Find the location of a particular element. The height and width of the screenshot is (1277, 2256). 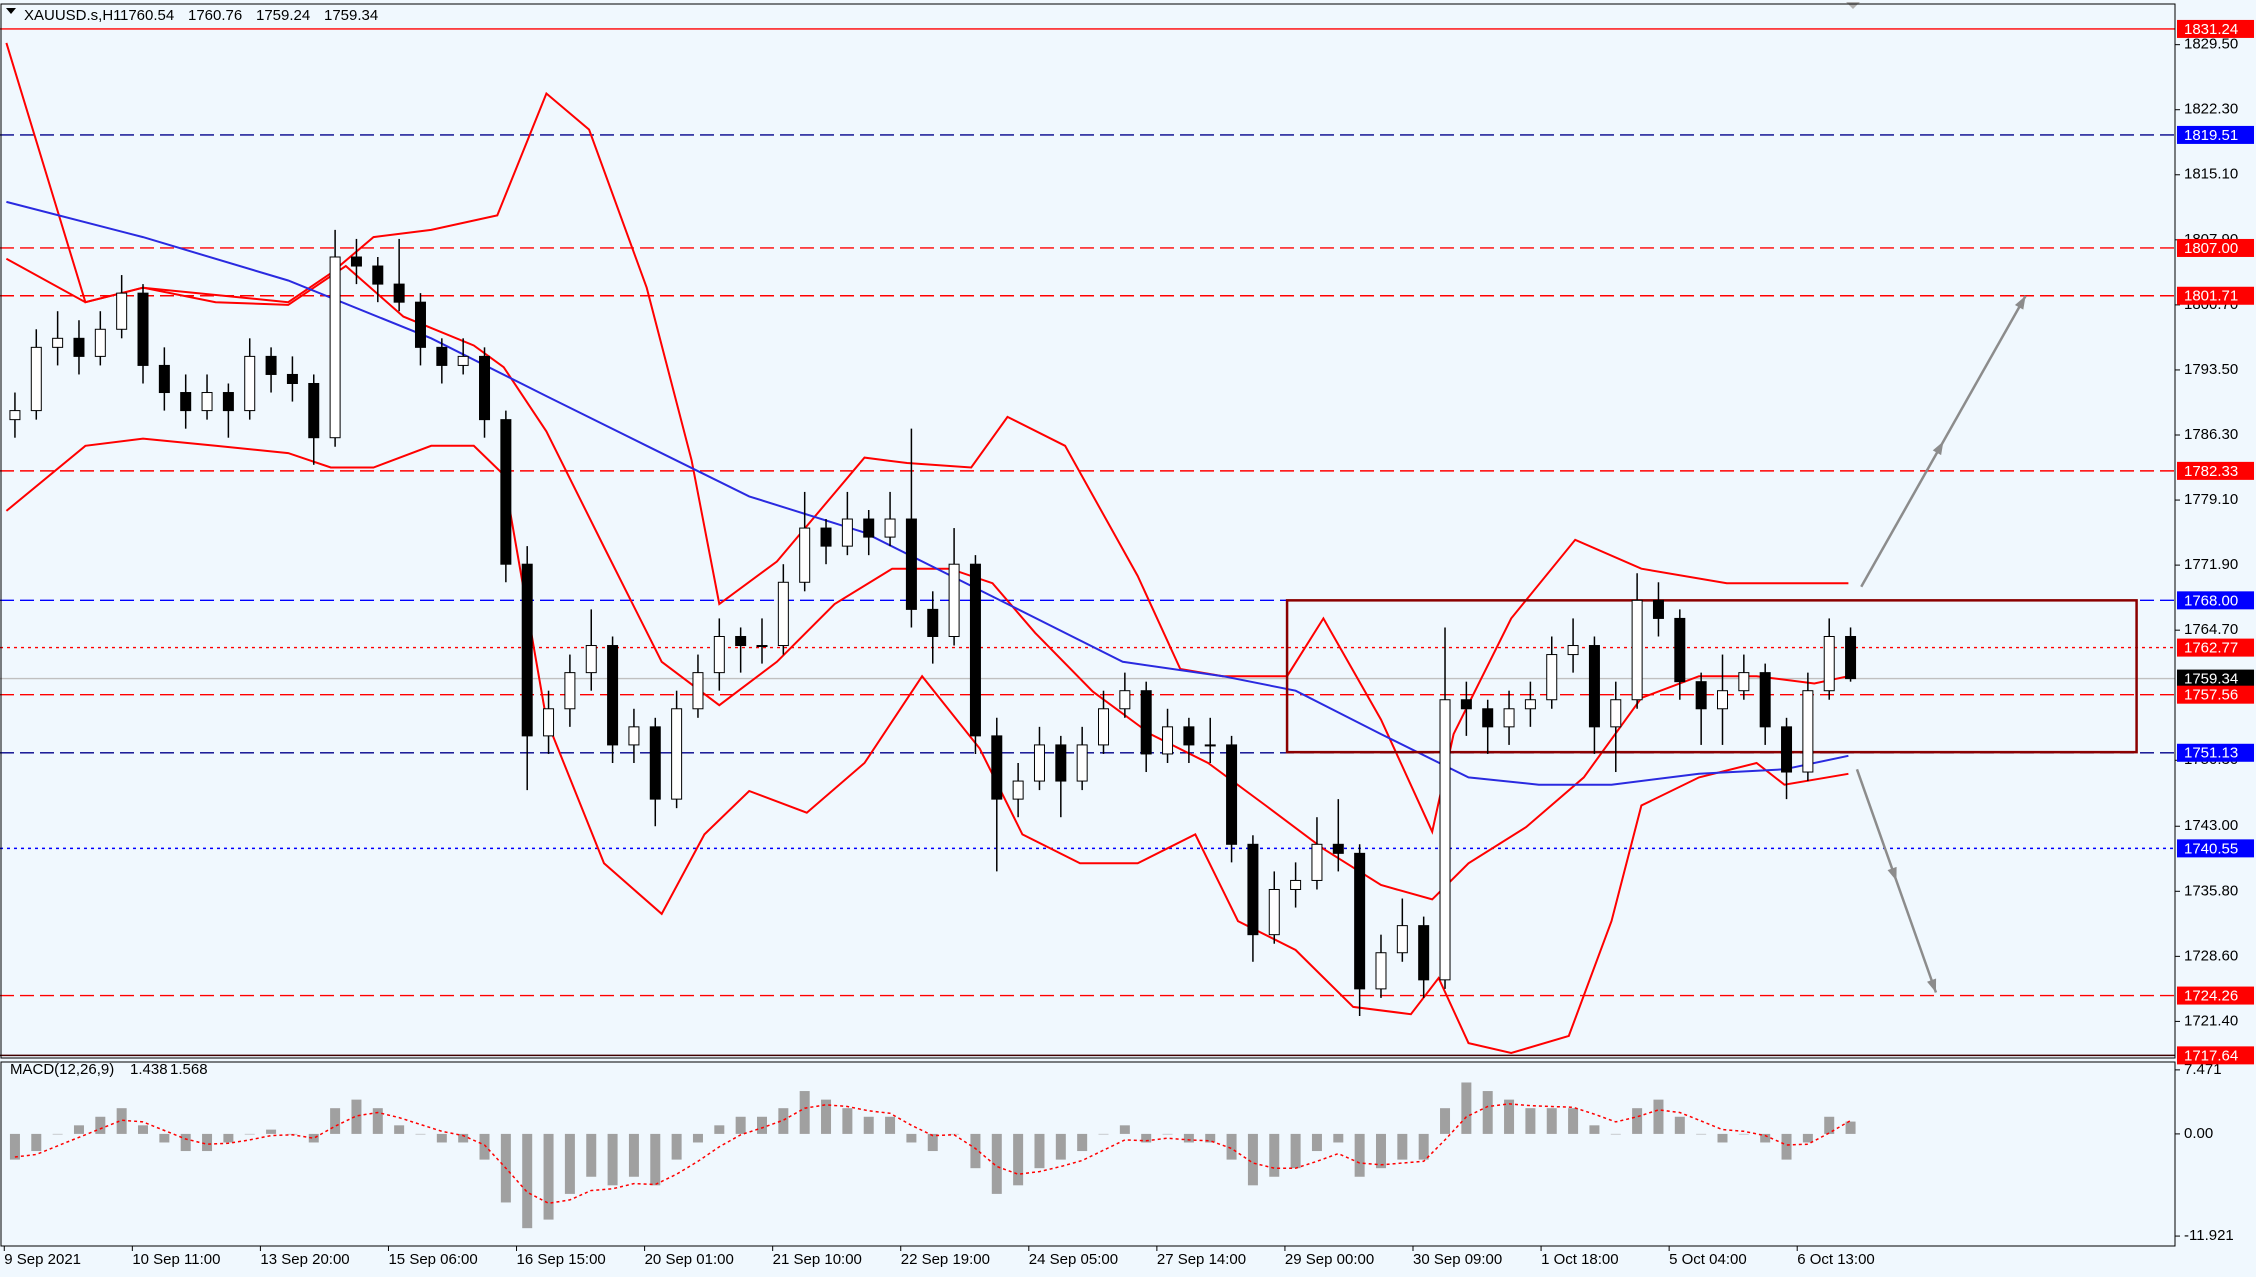

y-tick-label: 1743.00 is located at coordinates (2211, 825).